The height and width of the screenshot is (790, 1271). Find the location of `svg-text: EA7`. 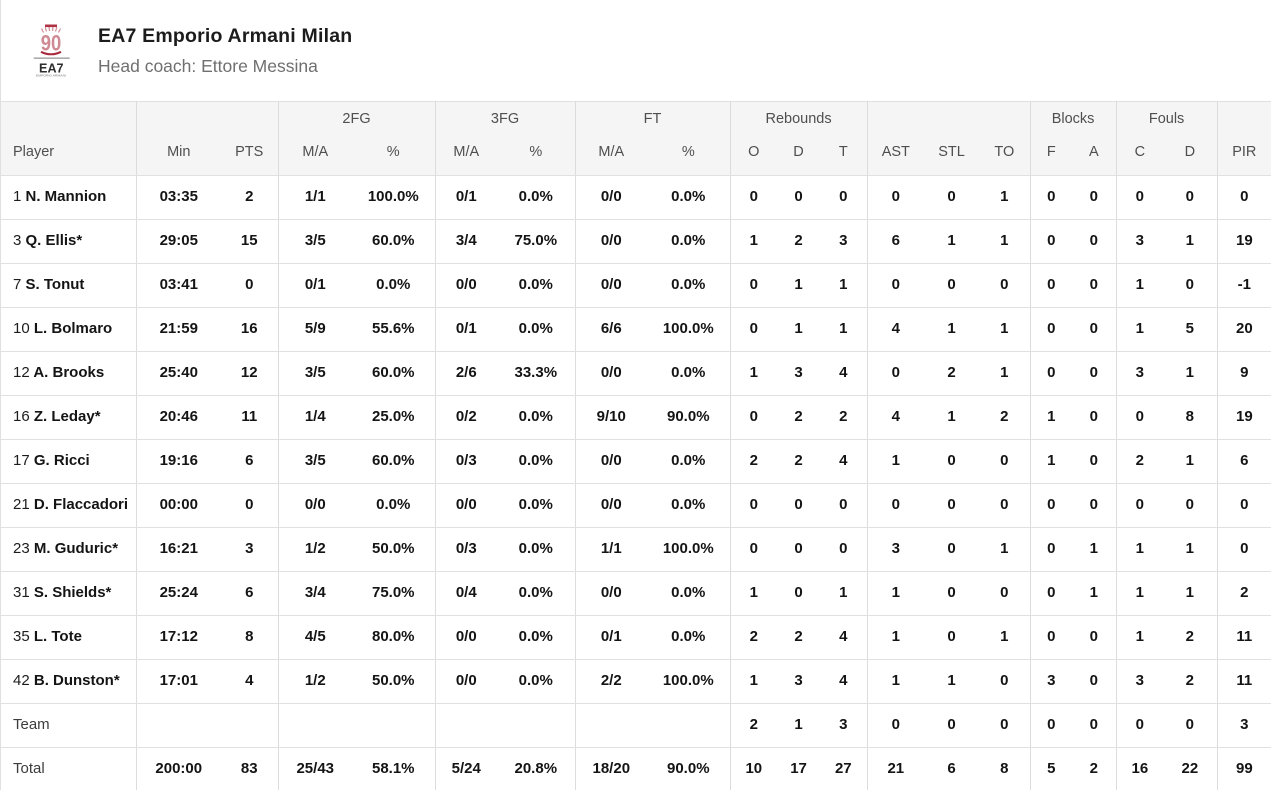

svg-text: EA7 is located at coordinates (51, 68).